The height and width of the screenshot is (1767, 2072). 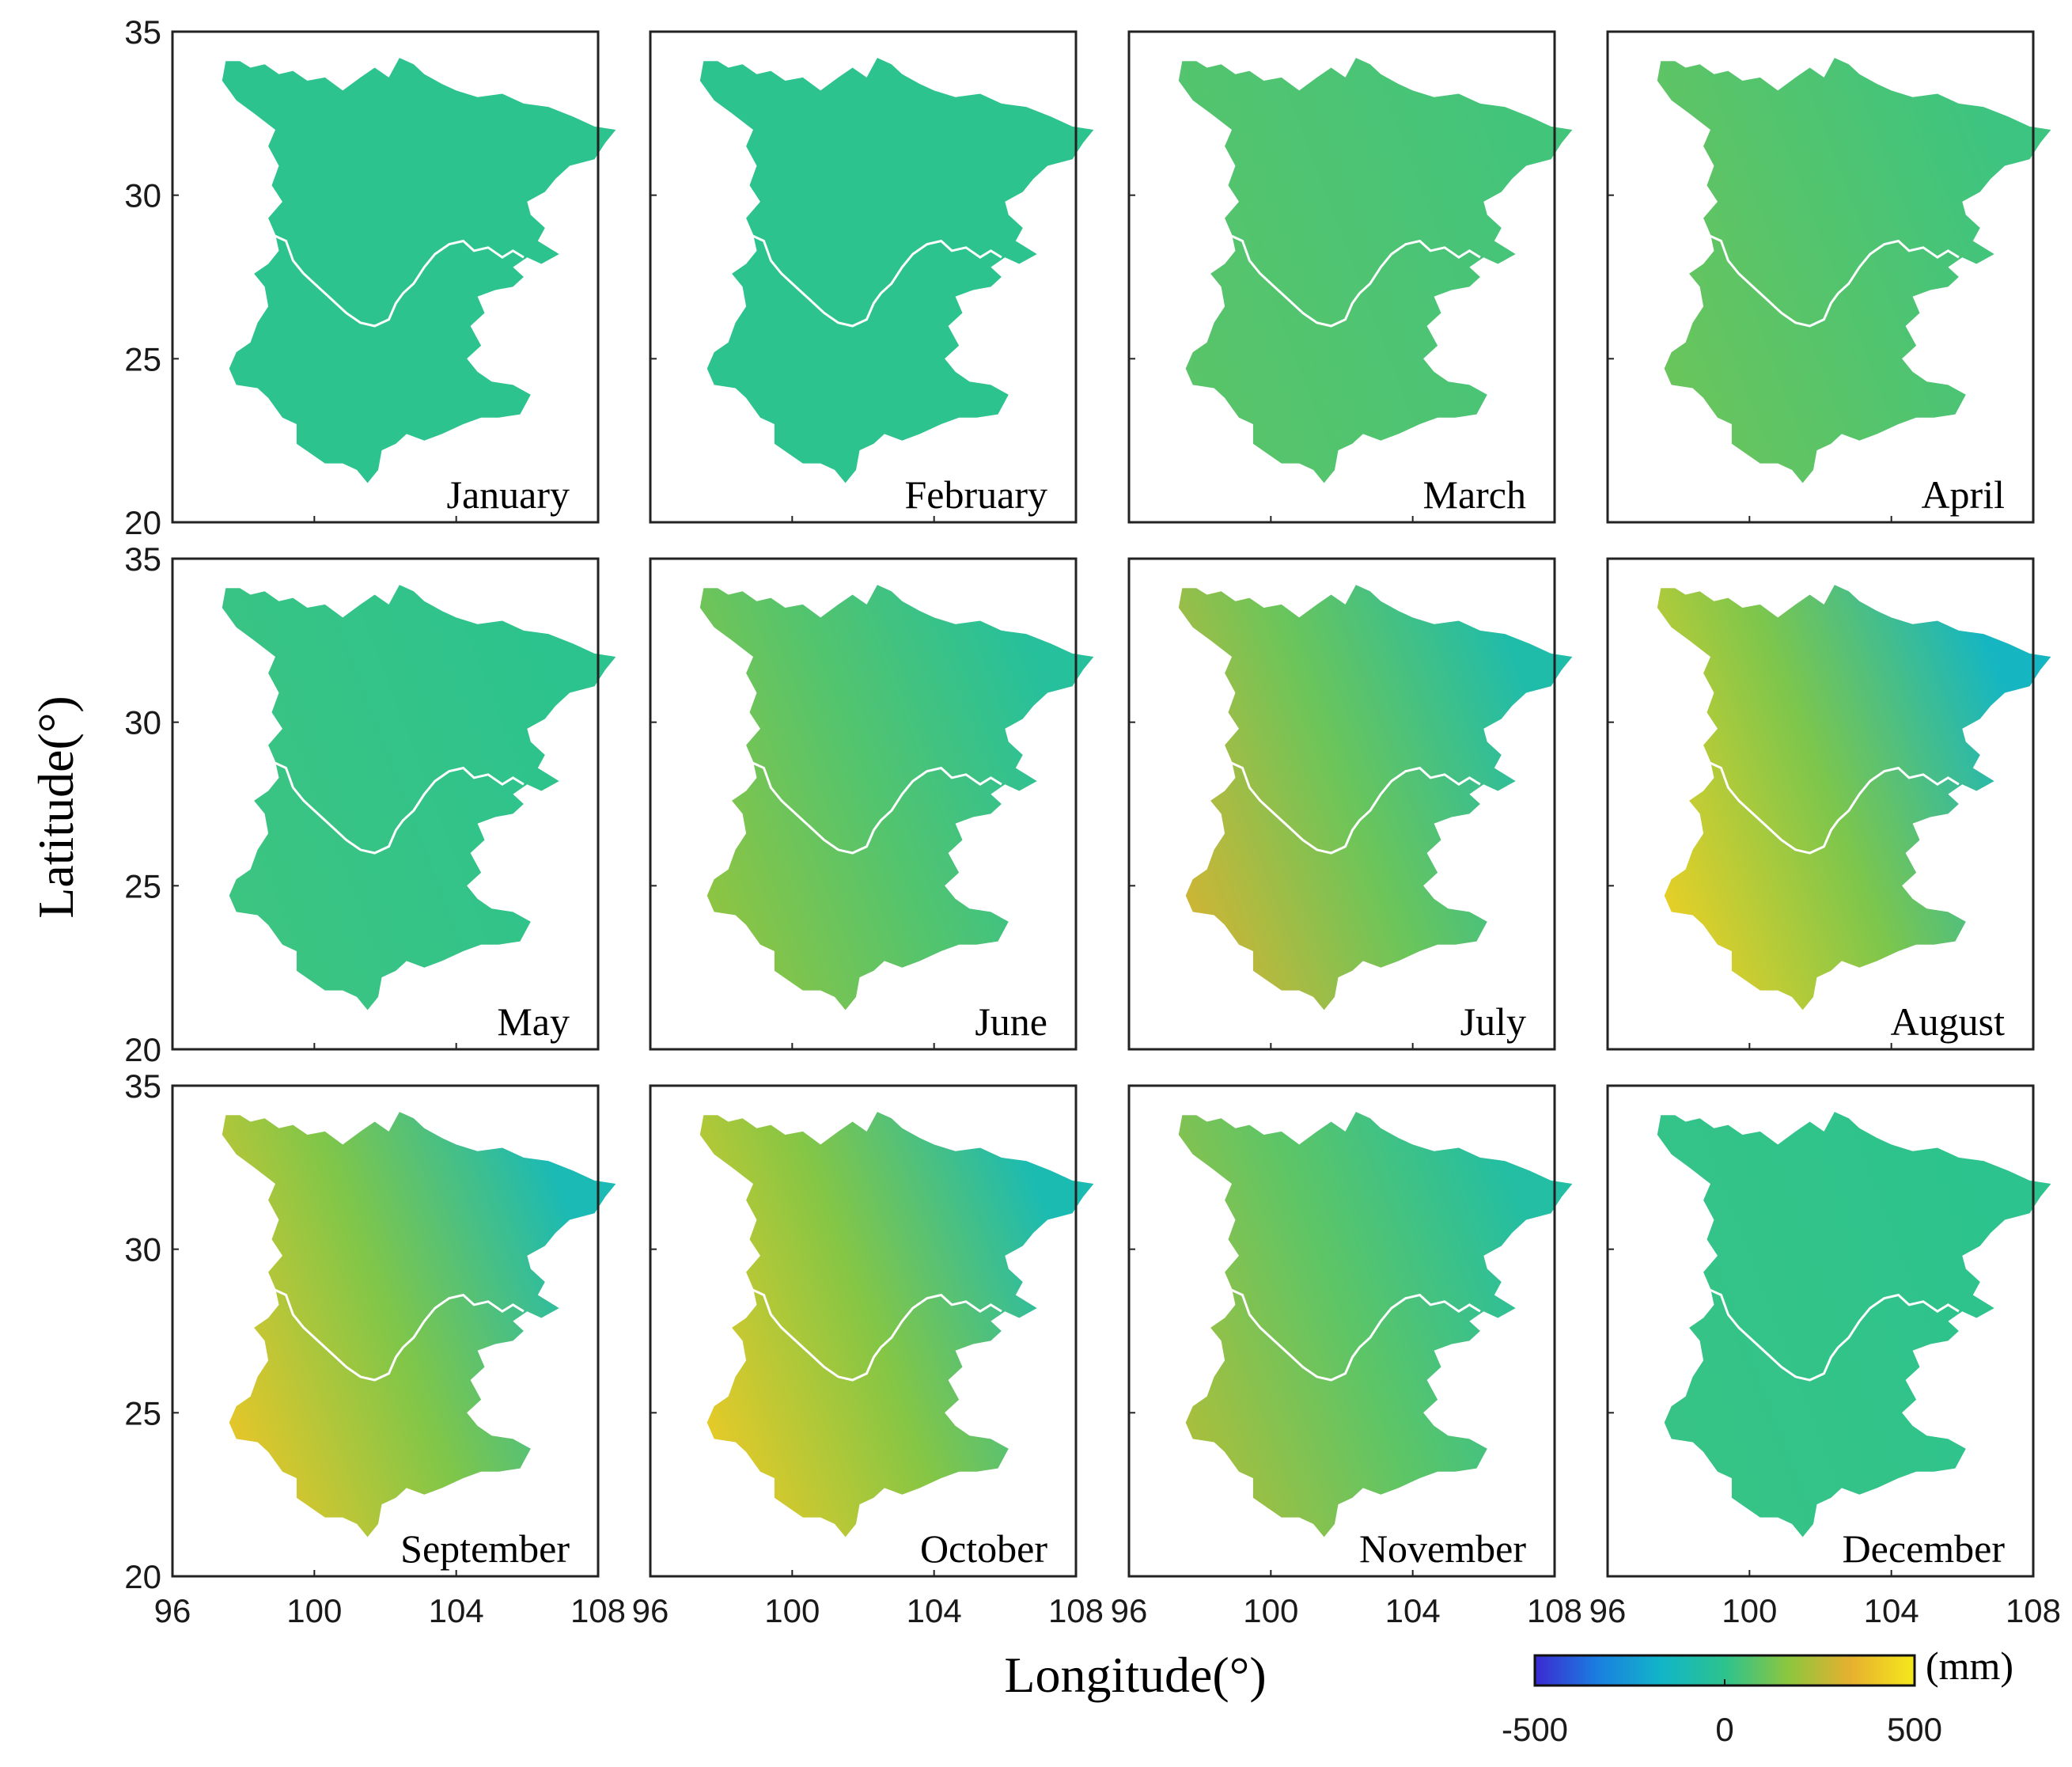 I want to click on panel-frame-november, so click(x=1341, y=1331).